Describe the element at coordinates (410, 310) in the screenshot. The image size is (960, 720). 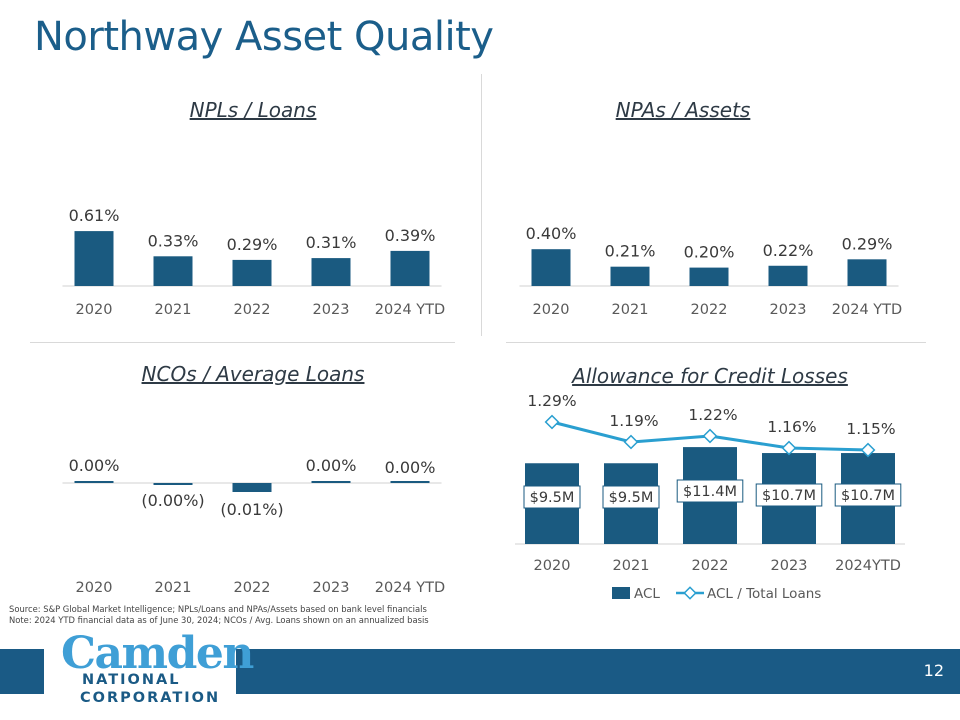
I see `npl-tick-label: 2024 YTD` at that location.